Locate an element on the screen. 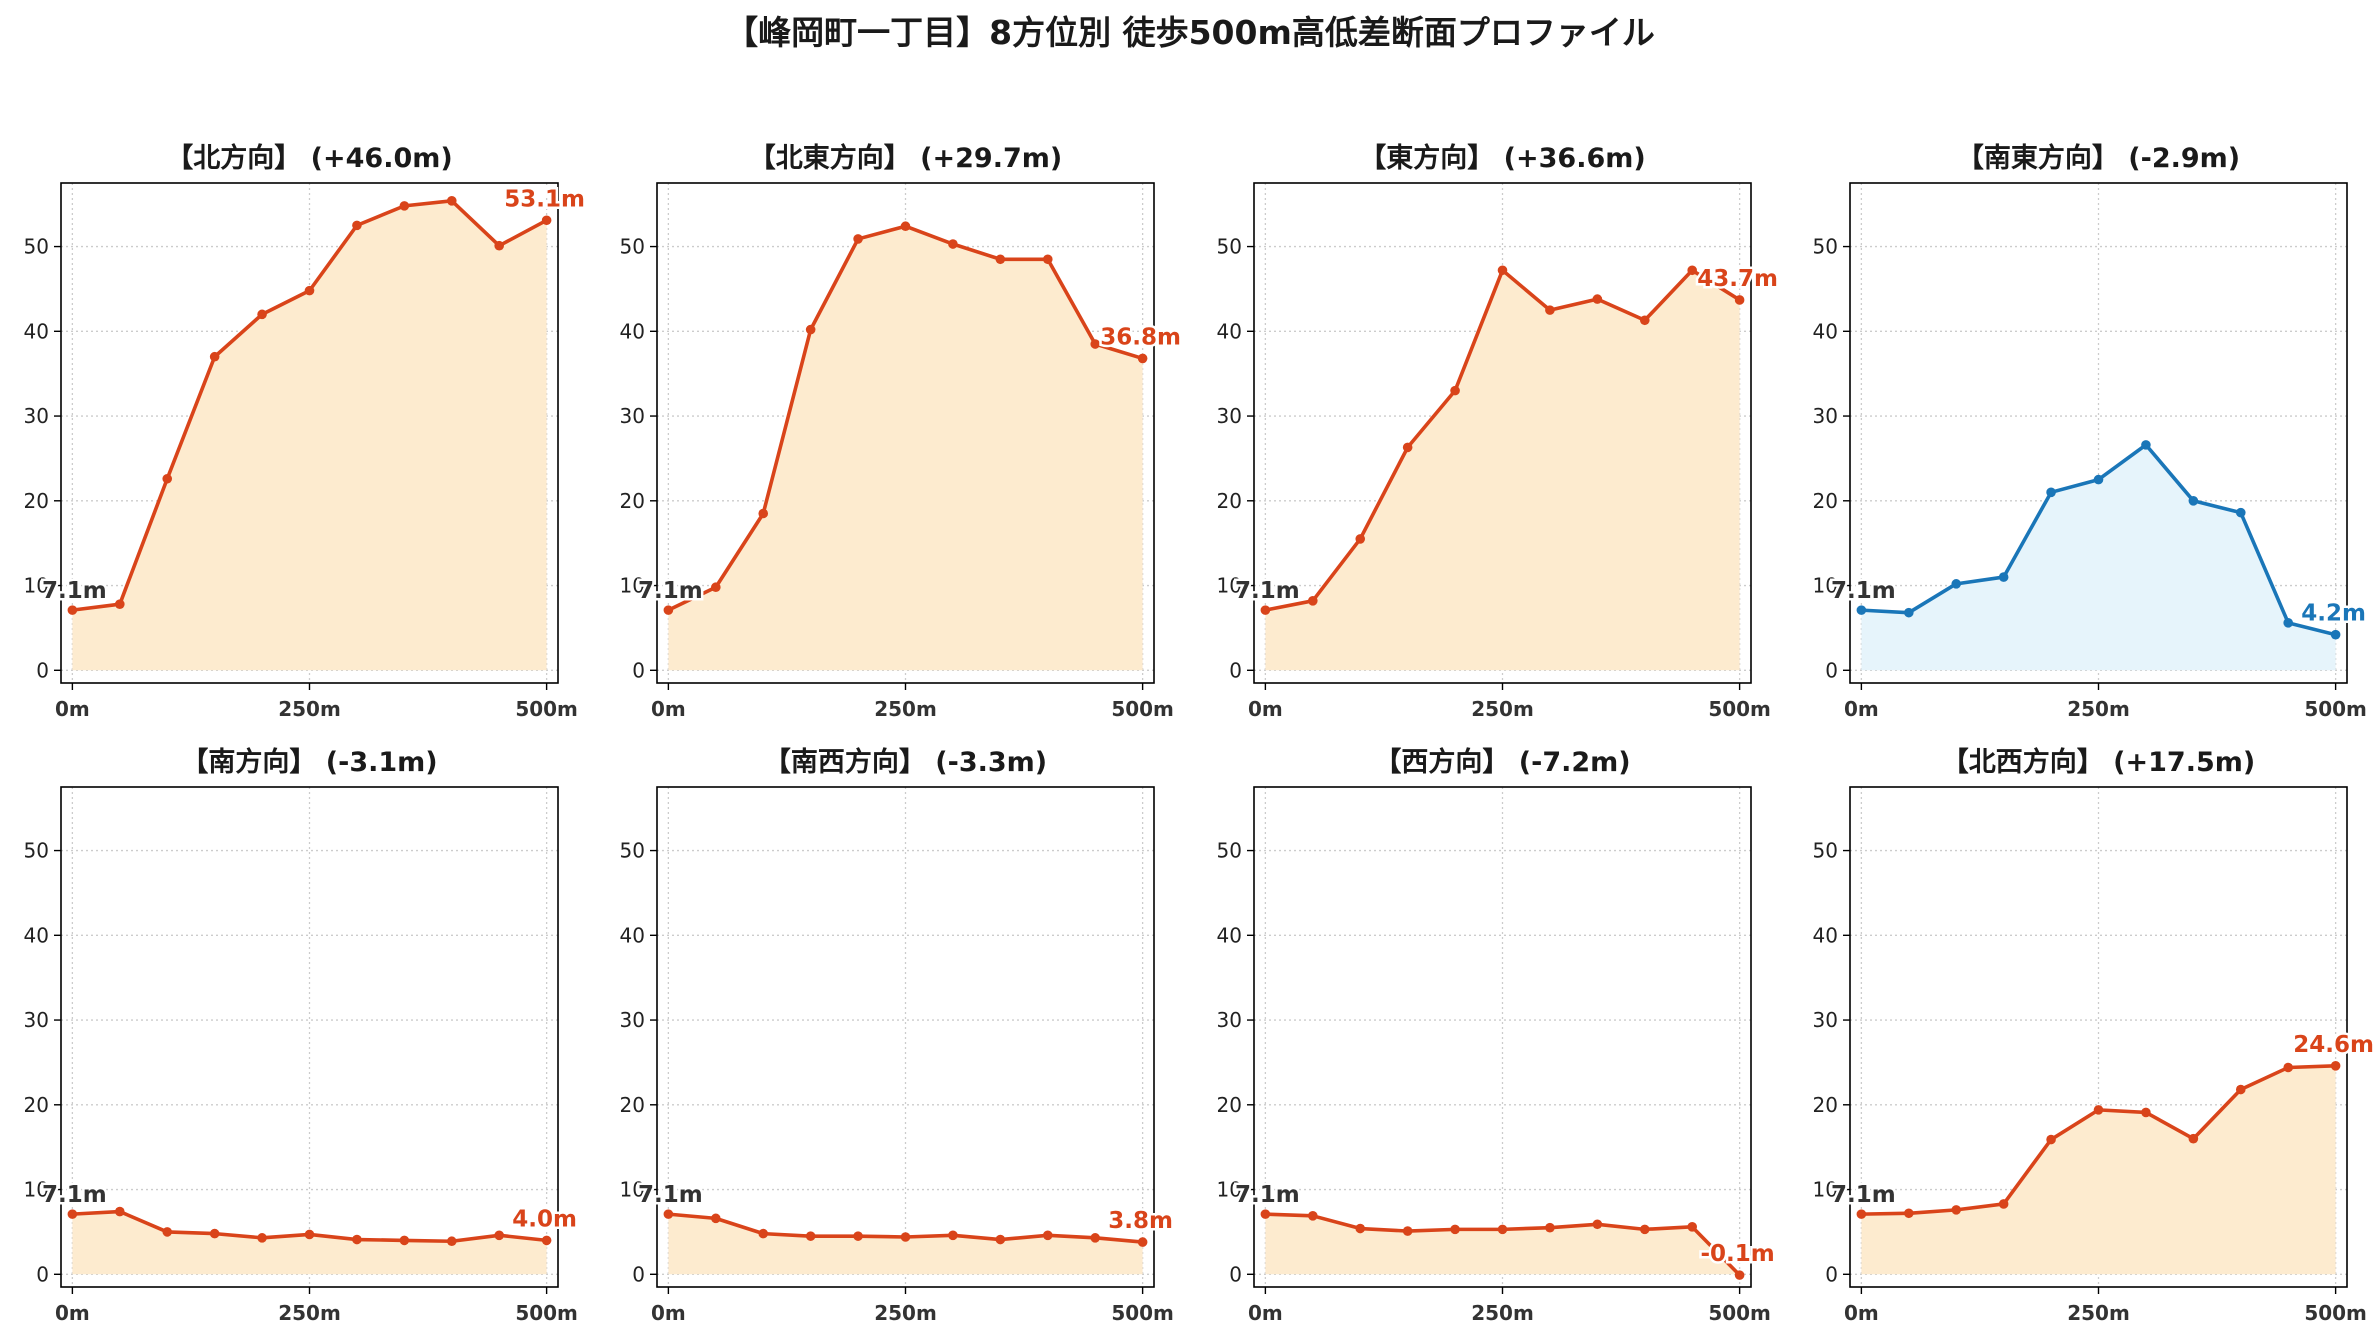 This screenshot has height=1340, width=2380. subplot-title: 【南方向】 (-3.1m) is located at coordinates (309, 762).